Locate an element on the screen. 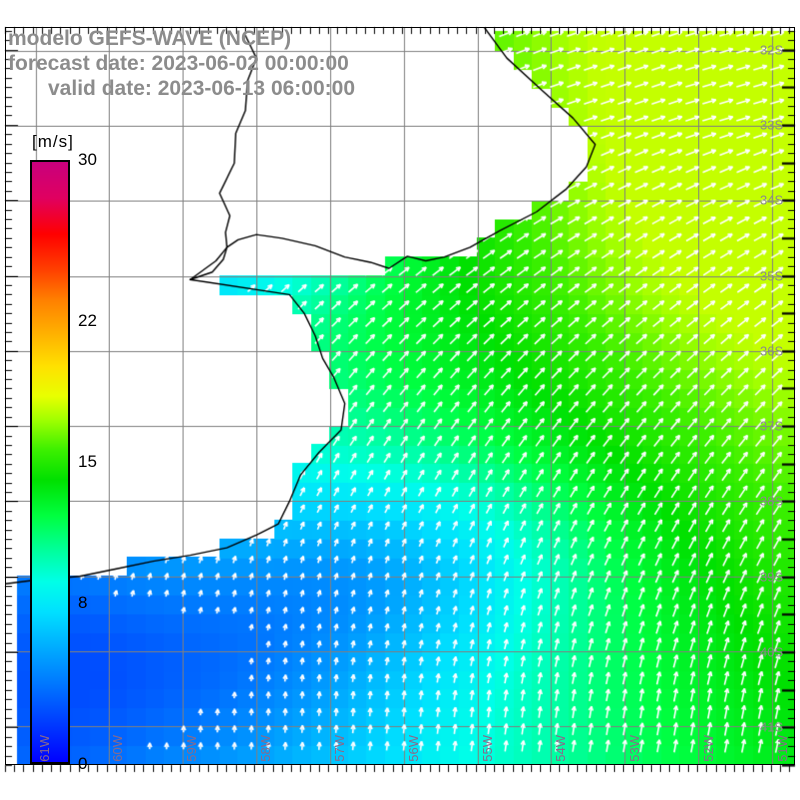  colorbar-tick-22: 22 is located at coordinates (87, 321).